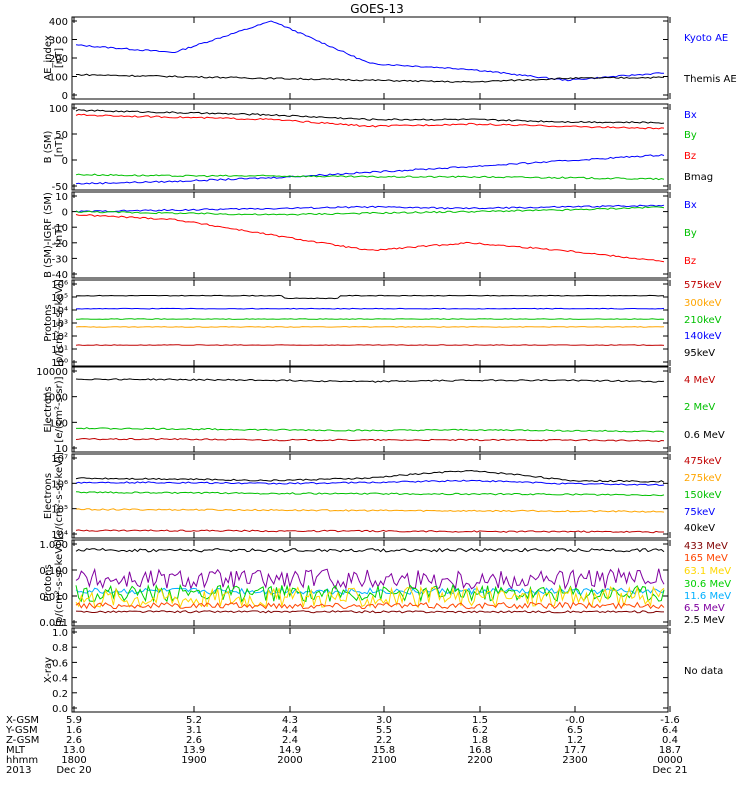  What do you see at coordinates (670, 720) in the screenshot?
I see `x-axis-value: -1.6` at bounding box center [670, 720].